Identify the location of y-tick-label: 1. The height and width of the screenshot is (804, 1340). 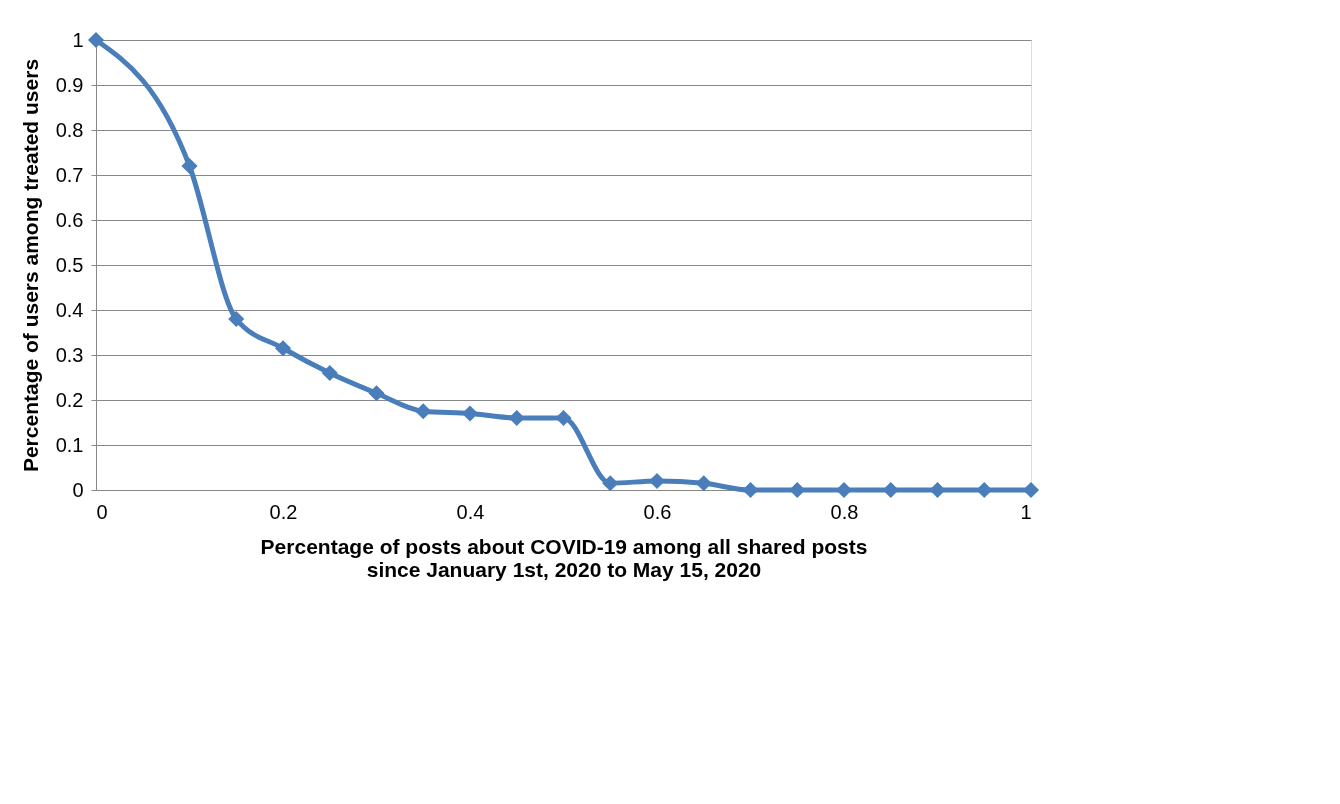
(78, 39).